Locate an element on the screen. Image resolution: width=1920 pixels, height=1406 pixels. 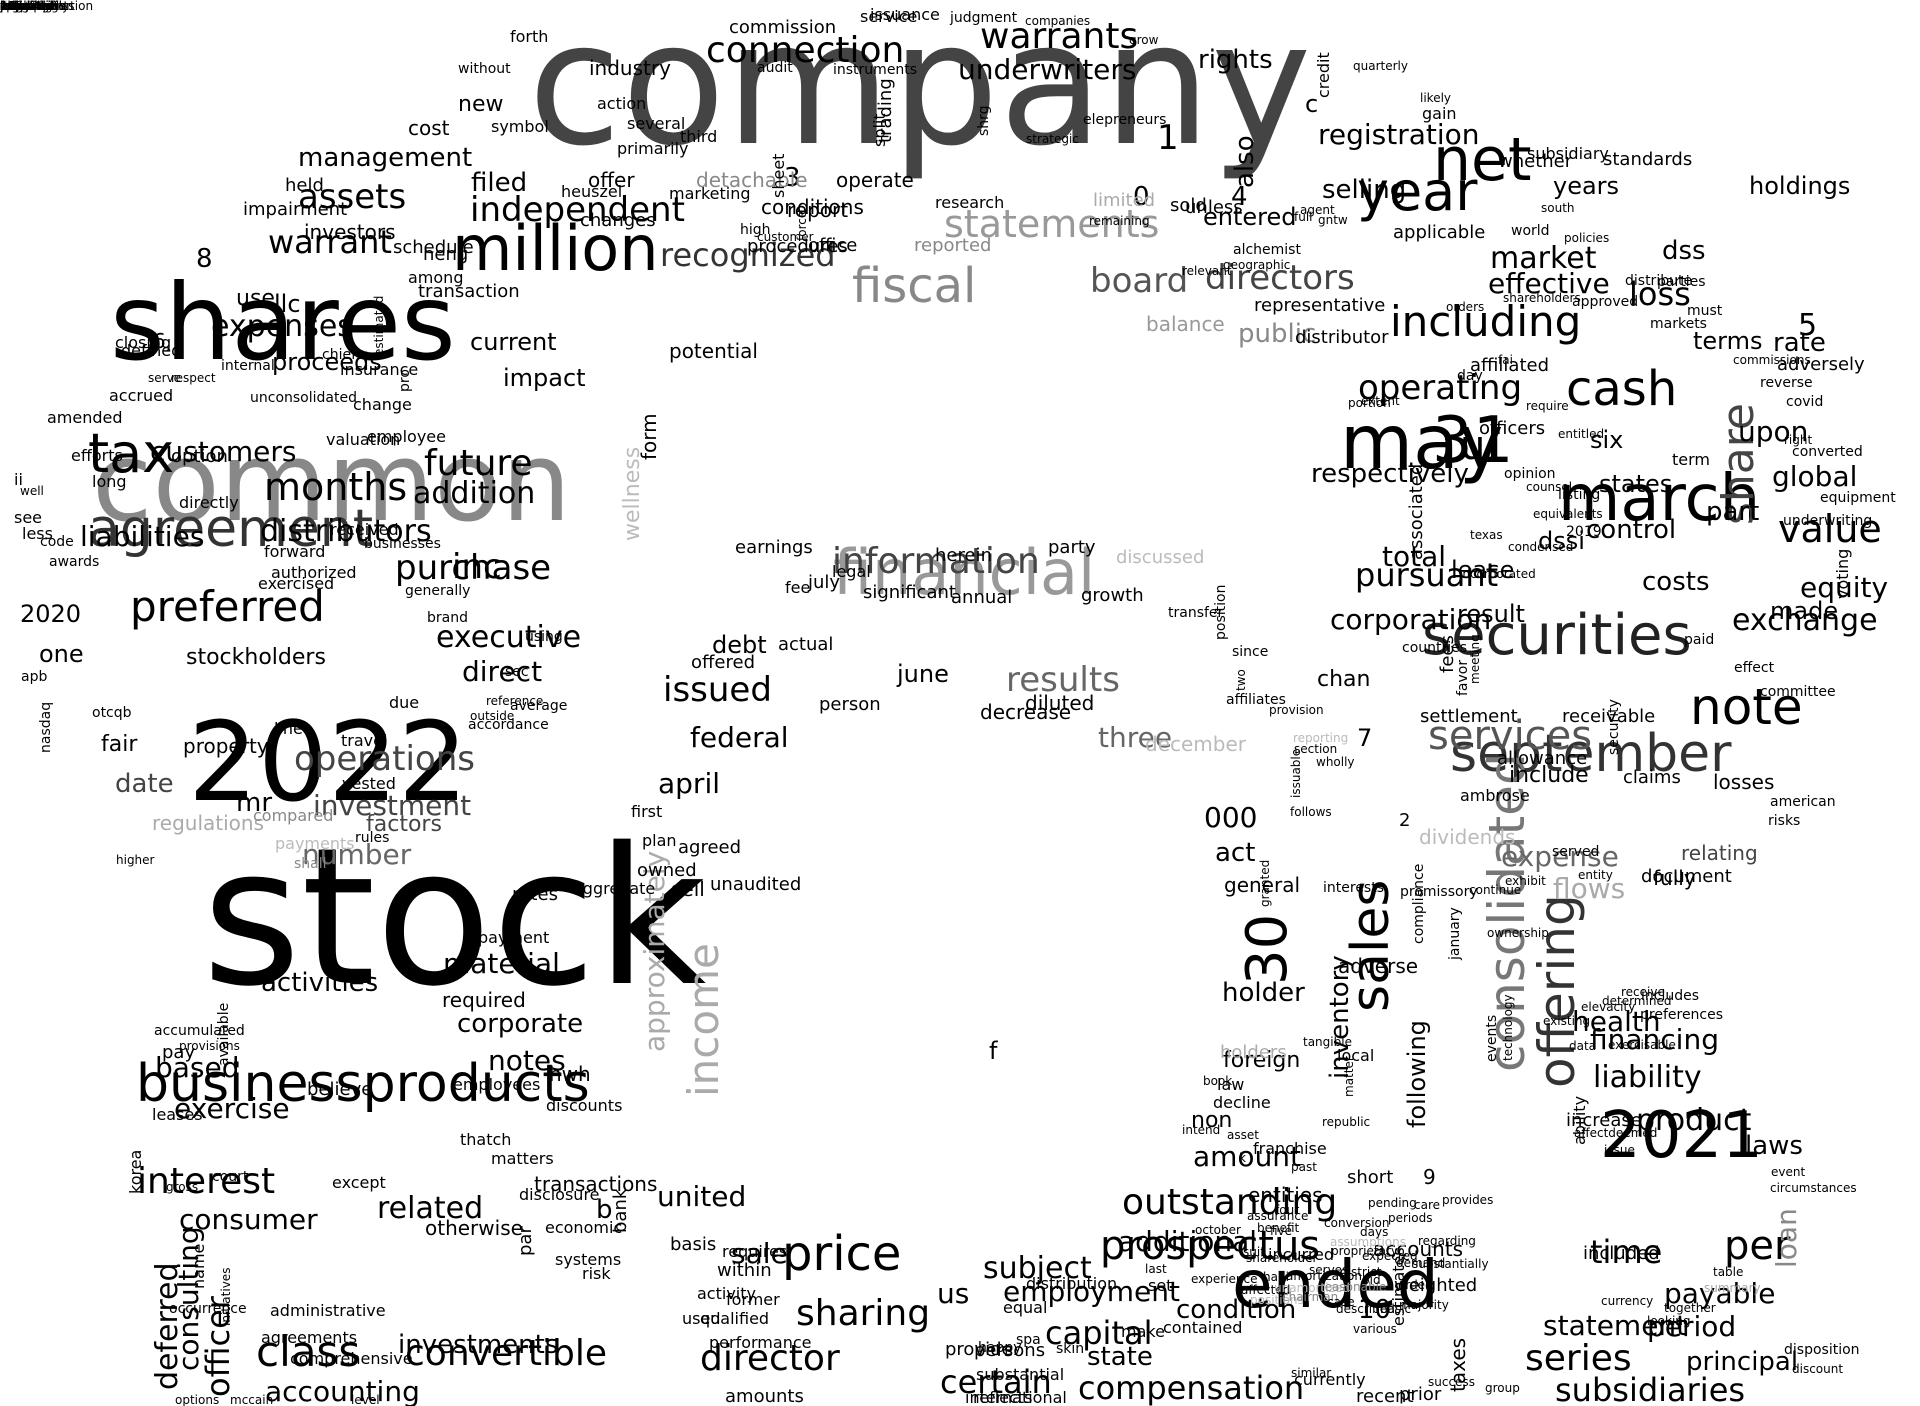
word-effect: effect is located at coordinates (1754, 667).